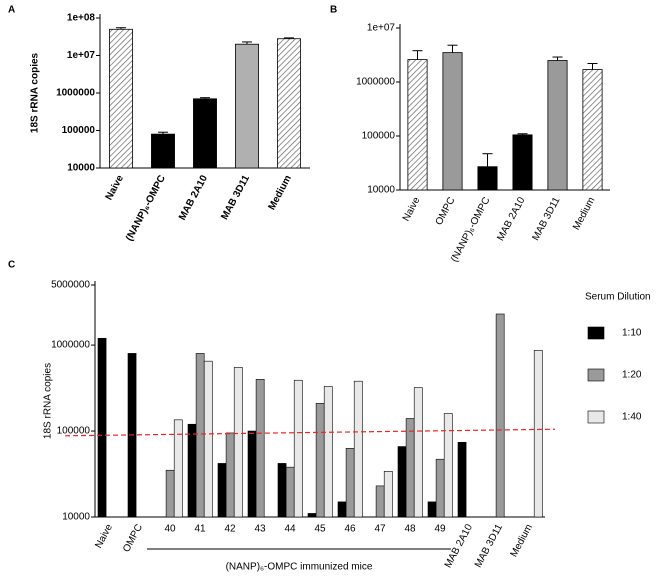 Image resolution: width=670 pixels, height=586 pixels. Describe the element at coordinates (632, 375) in the screenshot. I see `legend-label: 1:20` at that location.